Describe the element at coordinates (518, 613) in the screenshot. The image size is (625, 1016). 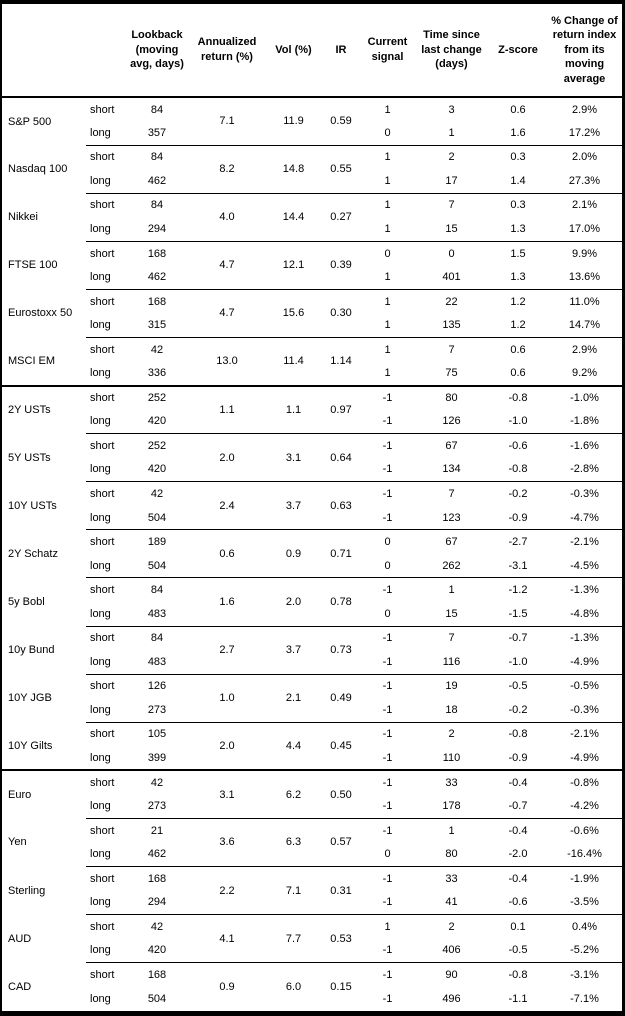
I see `z-score-value: -1.5` at that location.